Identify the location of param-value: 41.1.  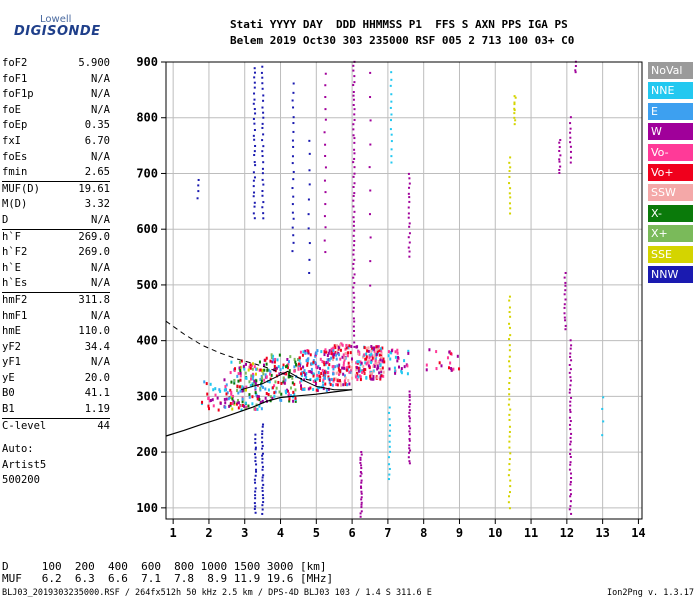
(97, 393).